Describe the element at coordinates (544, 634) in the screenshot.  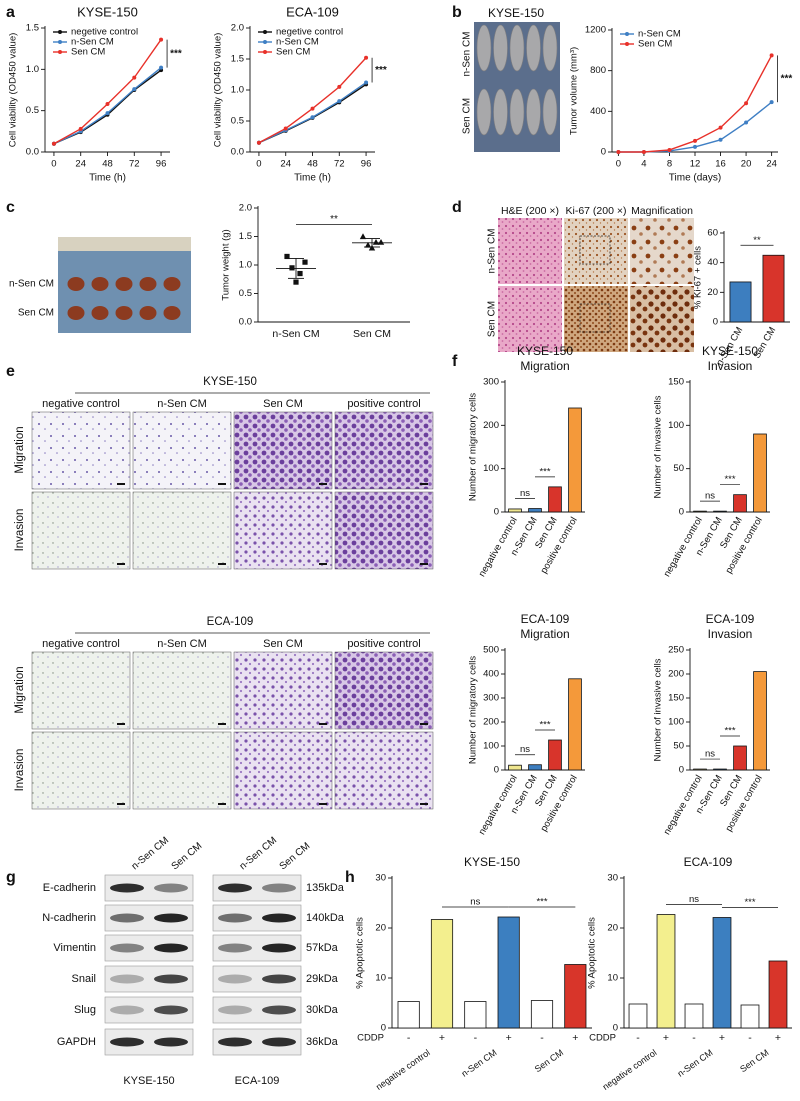
I see `chart-subtitle: Migration` at that location.